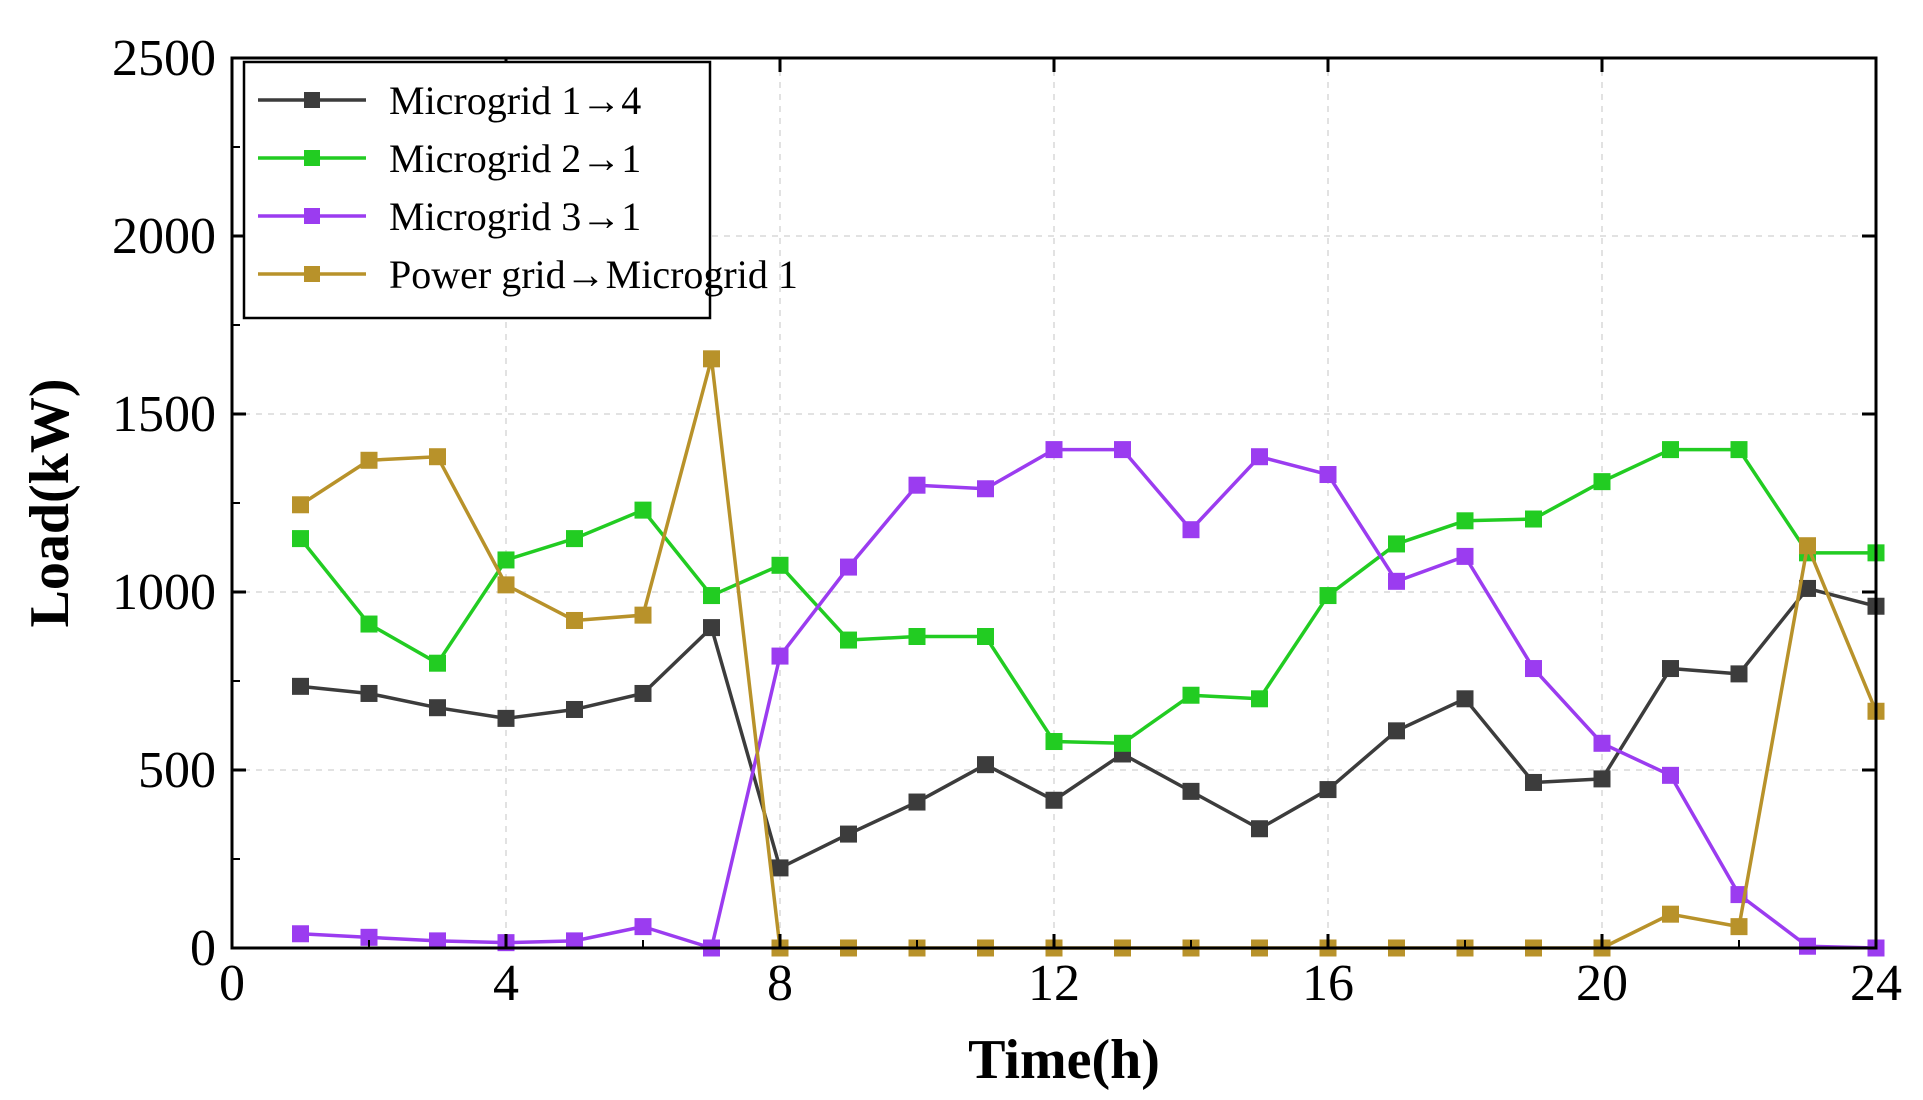 The image size is (1923, 1100). Describe the element at coordinates (593, 274) in the screenshot. I see `legend-label-3: Power grid→Microgrid 1` at that location.